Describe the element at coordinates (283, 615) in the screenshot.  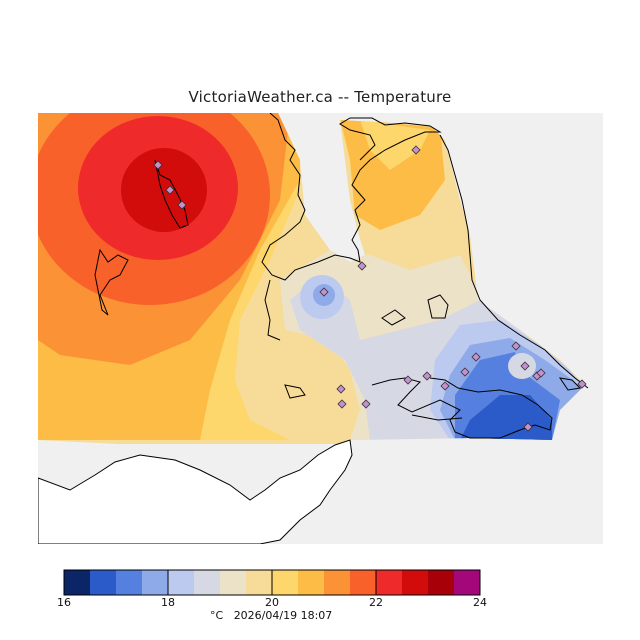
I see `timestamp: 2026/04/19 18:07` at that location.